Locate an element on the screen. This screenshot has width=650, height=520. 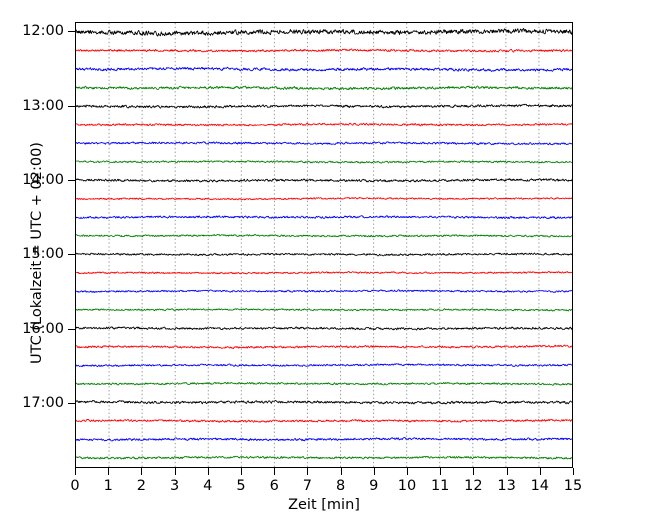
x-axis-tick-label: 2 is located at coordinates (141, 486).